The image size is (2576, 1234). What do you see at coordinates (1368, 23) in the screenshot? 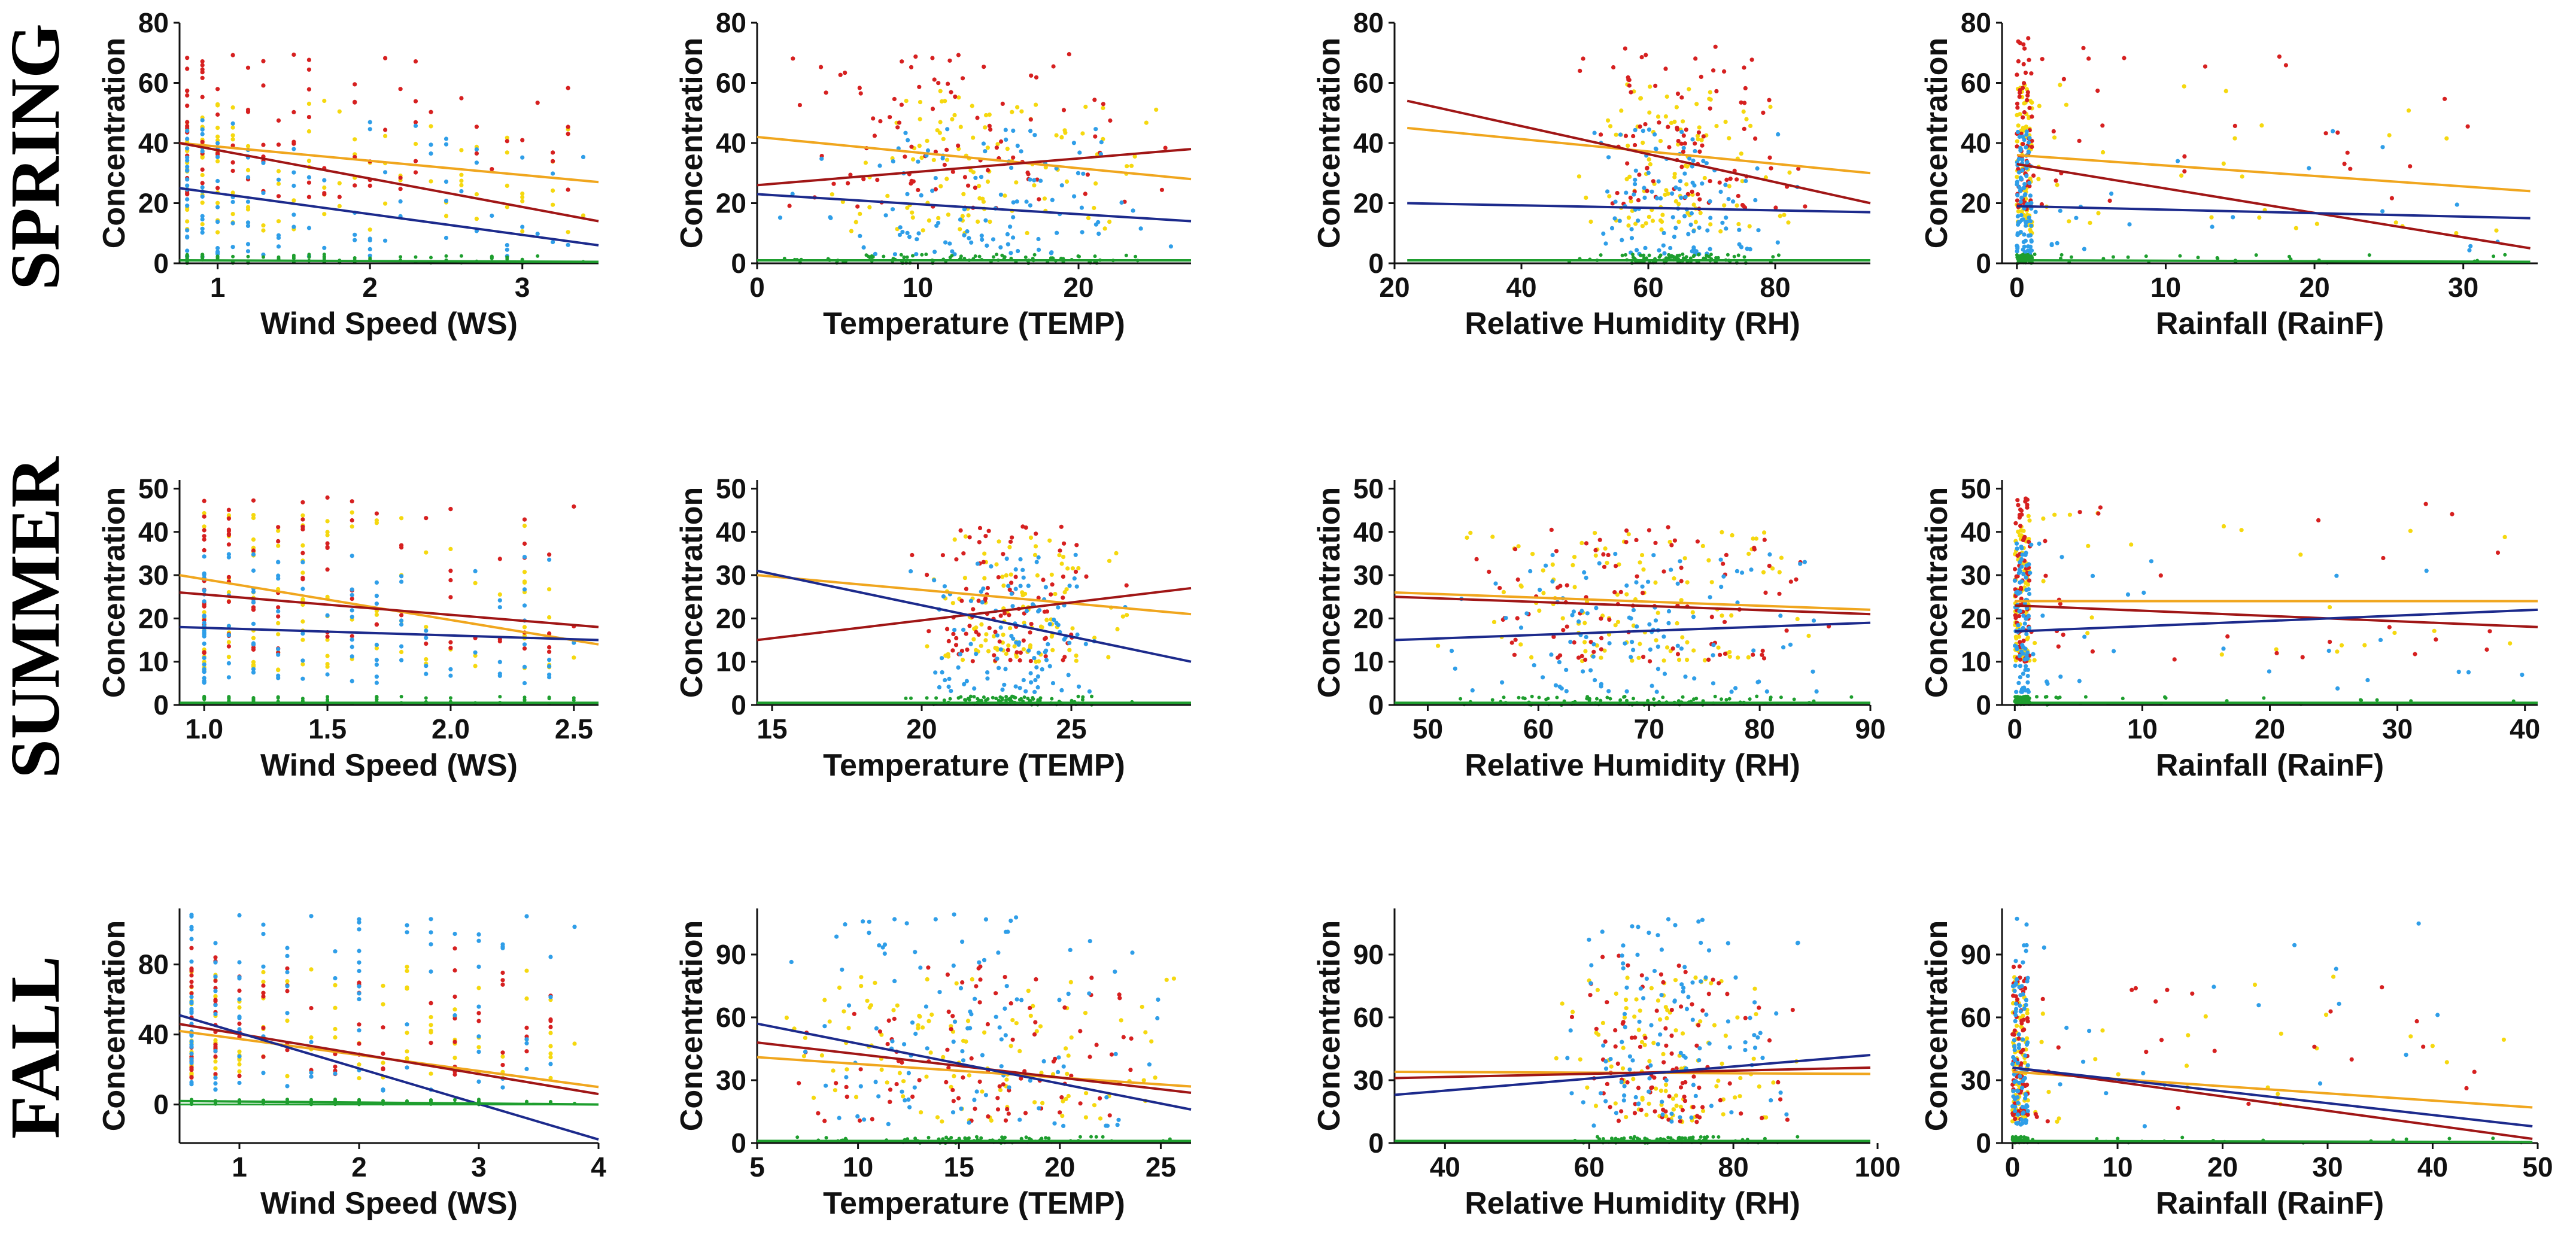
I see `y-tick-label: 80` at bounding box center [1368, 23].